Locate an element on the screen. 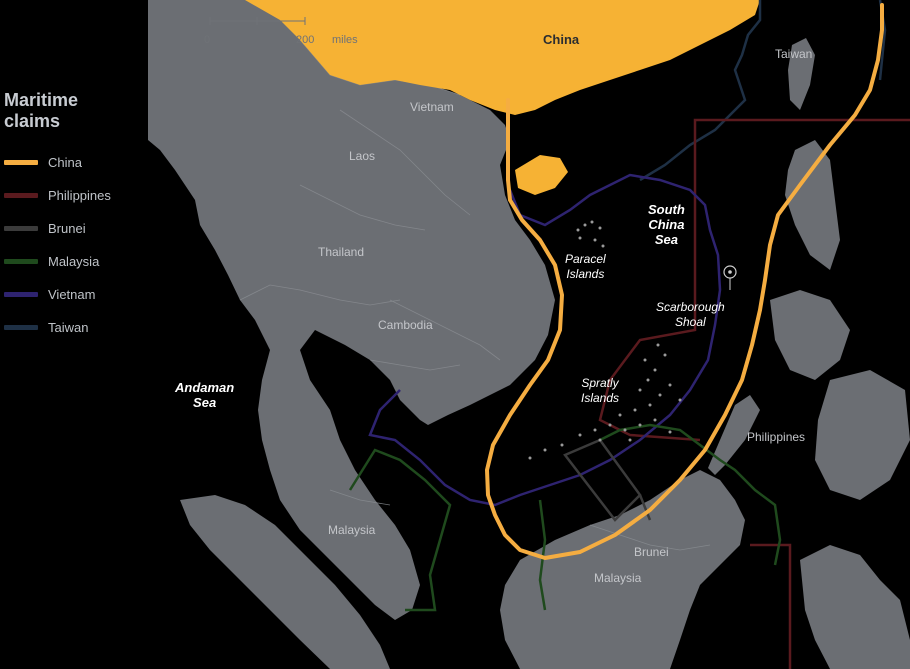 The image size is (910, 669). legend-item-china: China is located at coordinates (43, 162).